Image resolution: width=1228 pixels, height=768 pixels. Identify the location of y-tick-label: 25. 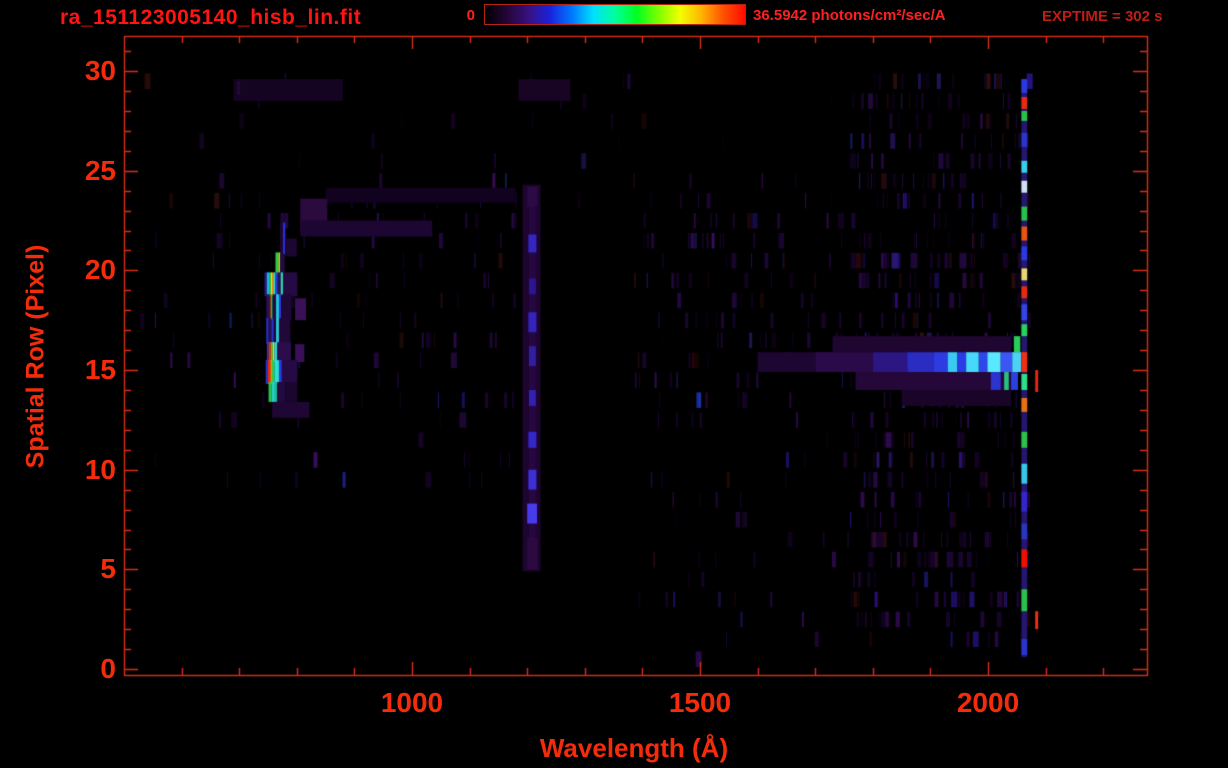
(100, 170).